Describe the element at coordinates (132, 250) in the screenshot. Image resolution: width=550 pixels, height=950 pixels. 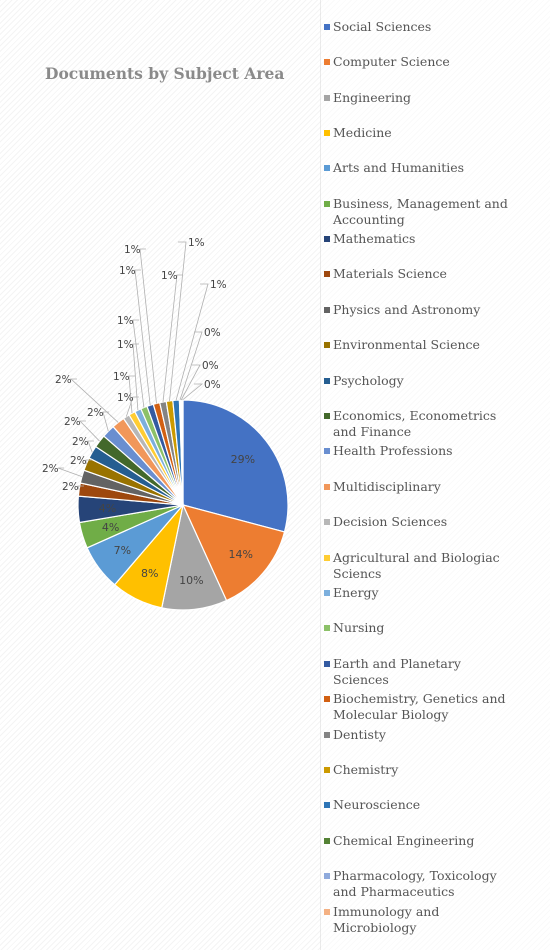
I see `data-label-19: 1%` at that location.